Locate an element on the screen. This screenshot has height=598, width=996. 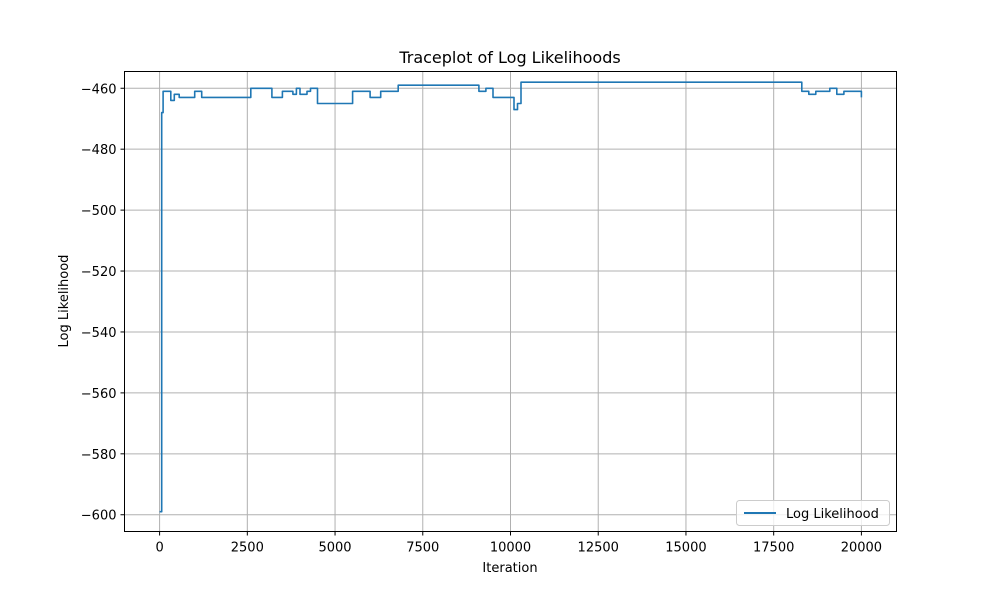
x-tick-label: 12500 is located at coordinates (598, 548).